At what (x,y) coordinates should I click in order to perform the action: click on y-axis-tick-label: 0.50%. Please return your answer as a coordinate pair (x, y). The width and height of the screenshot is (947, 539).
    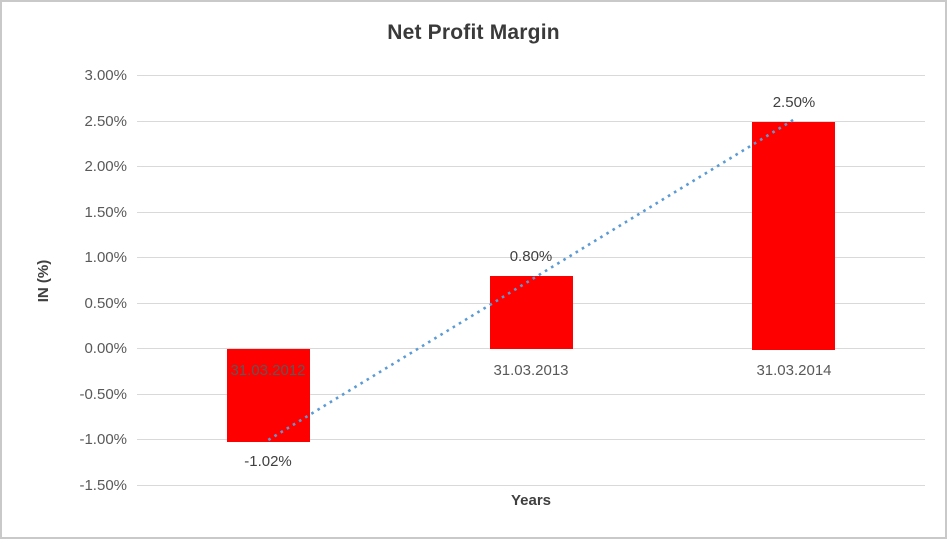
    Looking at the image, I should click on (105, 303).